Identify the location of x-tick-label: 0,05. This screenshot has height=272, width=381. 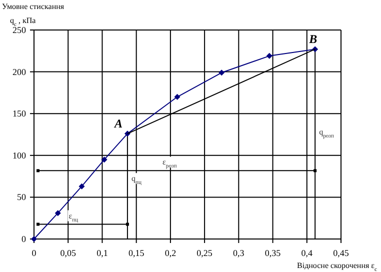
(68, 253).